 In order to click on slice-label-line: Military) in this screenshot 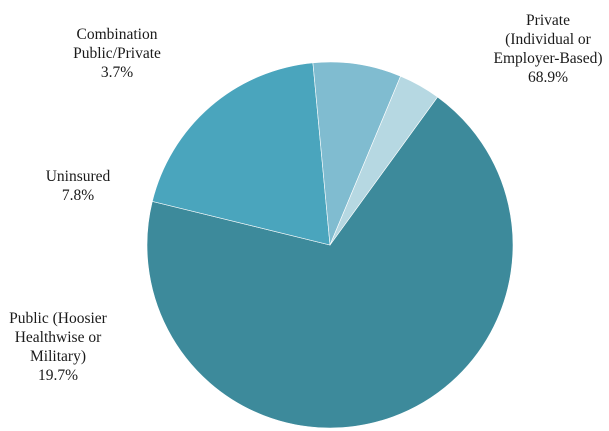, I will do `click(58, 356)`.